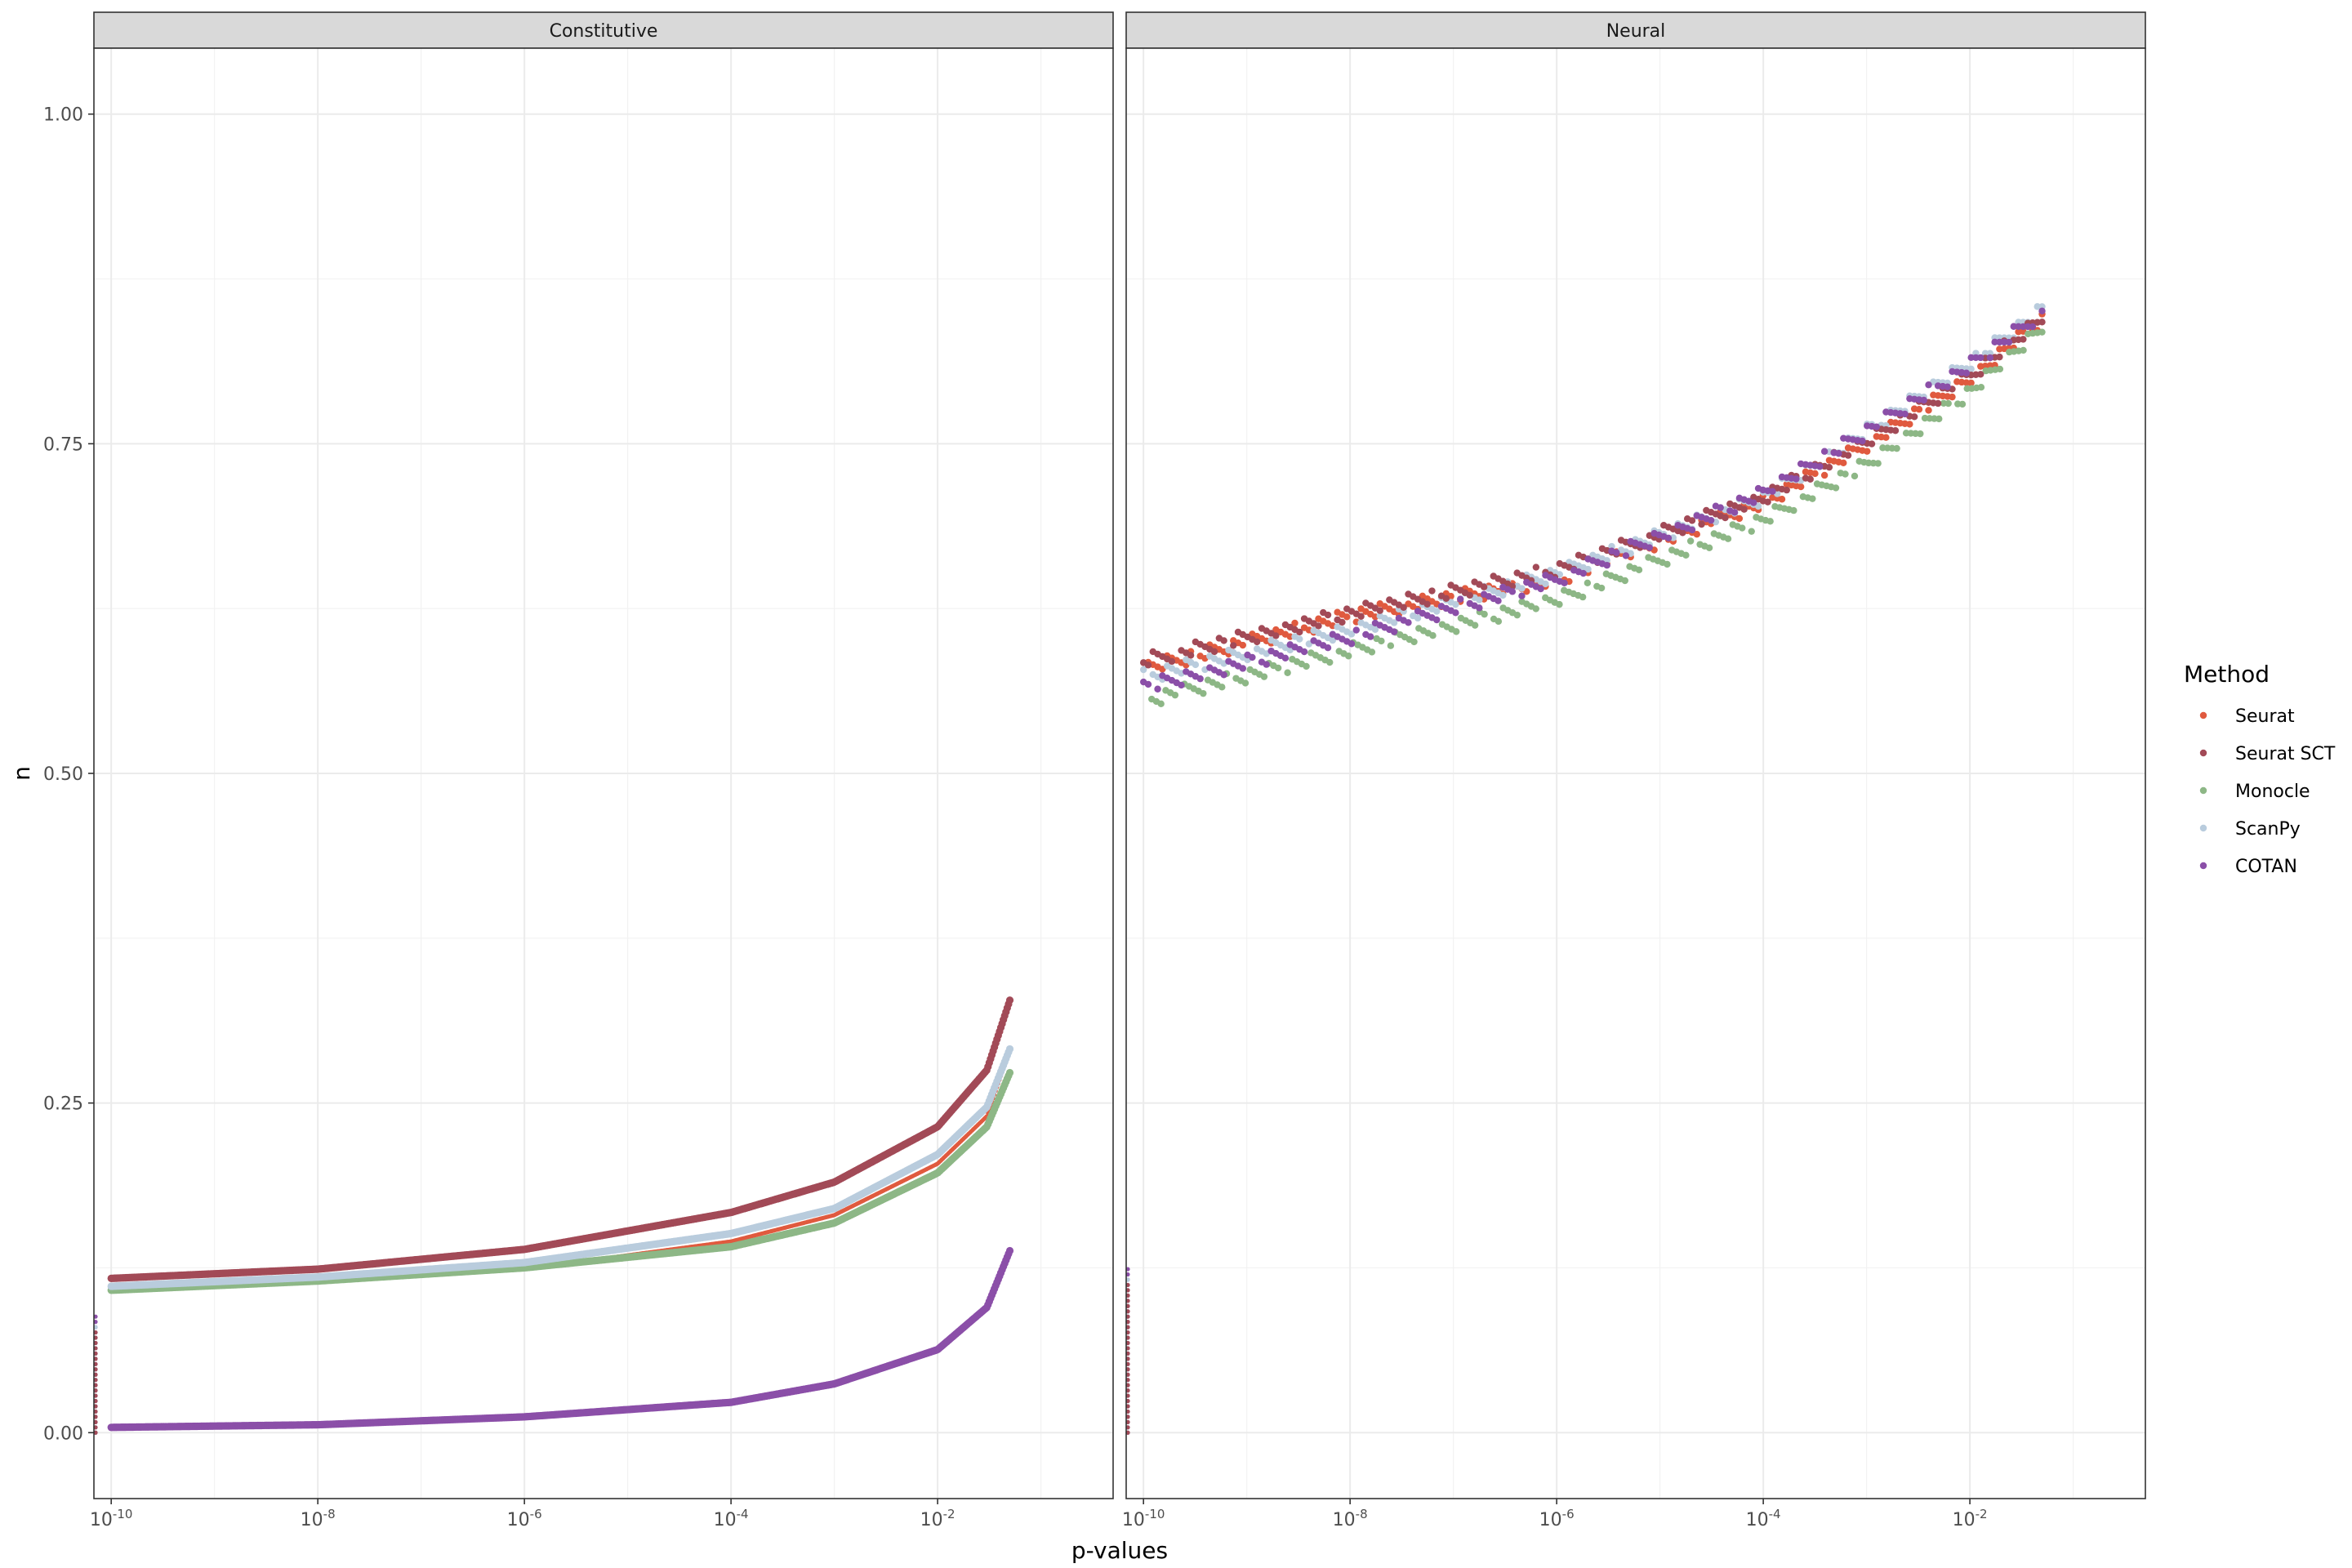 Image resolution: width=2352 pixels, height=1568 pixels. I want to click on legend-entry: Monocle, so click(2254, 792).